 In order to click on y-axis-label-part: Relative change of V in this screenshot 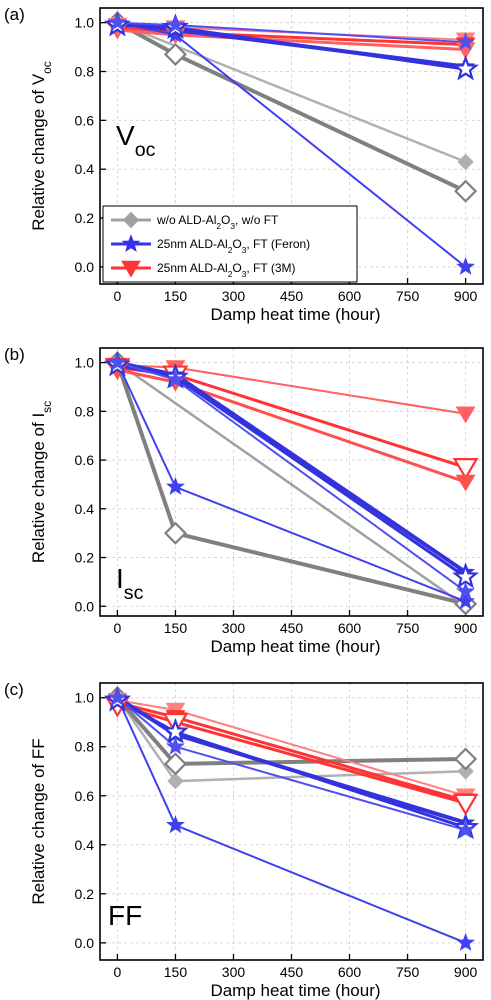, I will do `click(38, 152)`.